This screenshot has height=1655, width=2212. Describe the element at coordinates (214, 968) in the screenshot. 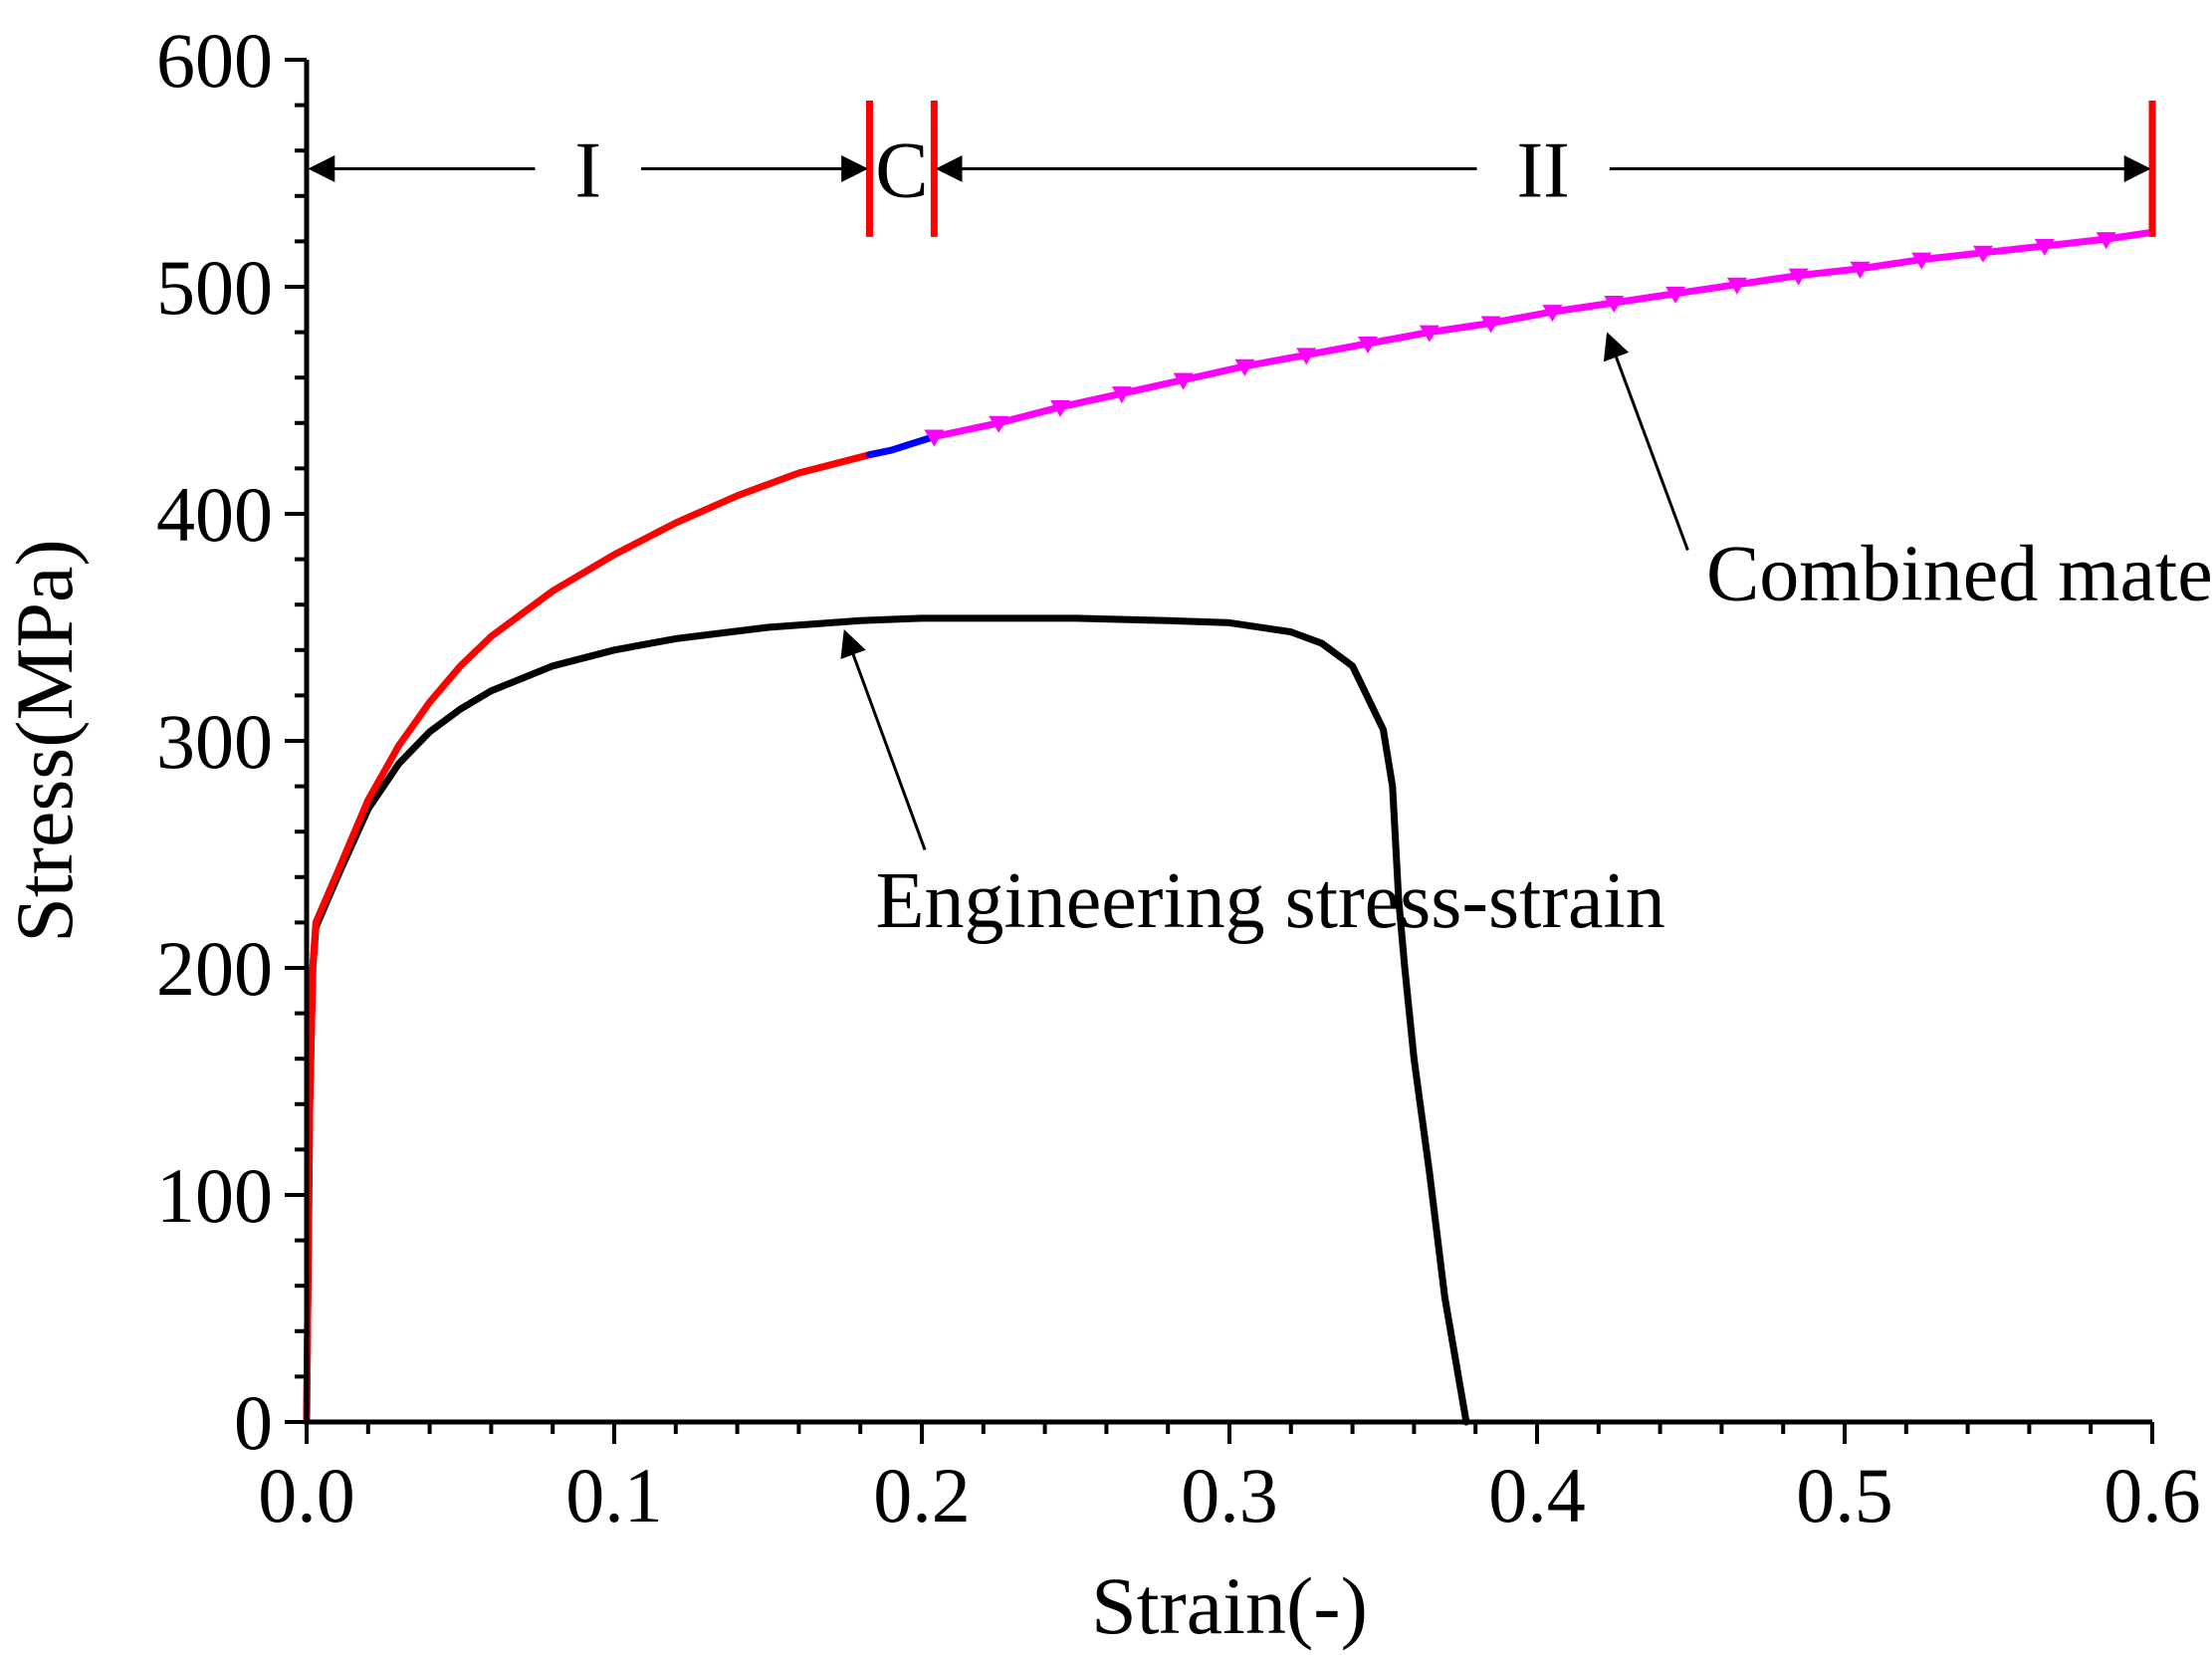

I see `y-tick-label: 200` at that location.